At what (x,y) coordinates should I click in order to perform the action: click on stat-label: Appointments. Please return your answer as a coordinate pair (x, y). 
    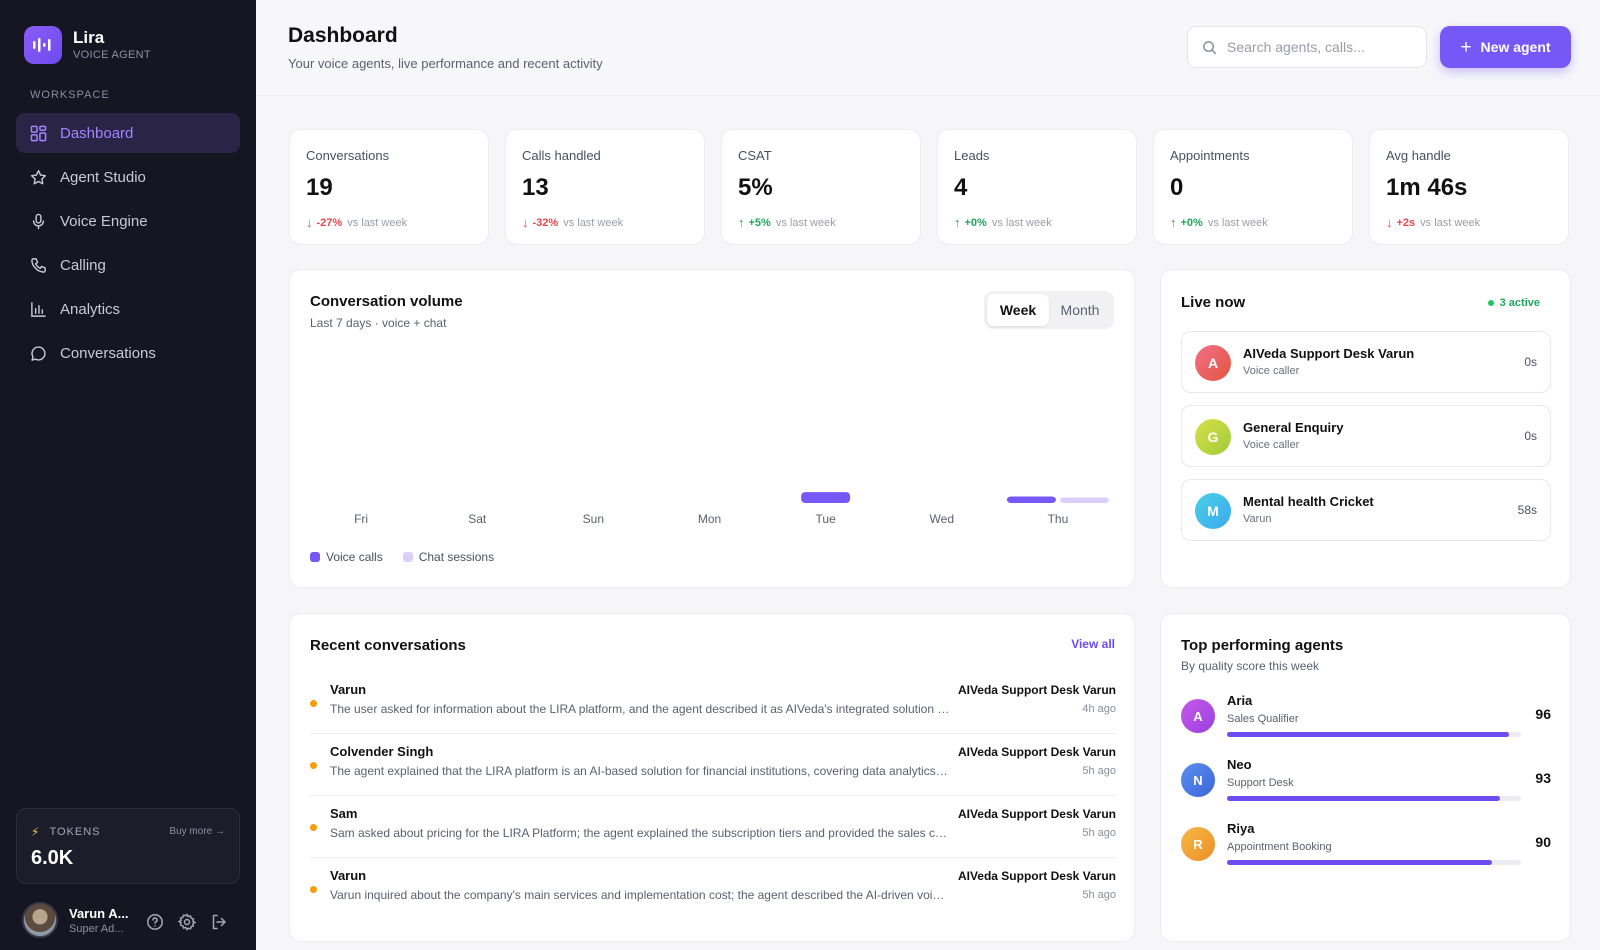
    Looking at the image, I should click on (1210, 155).